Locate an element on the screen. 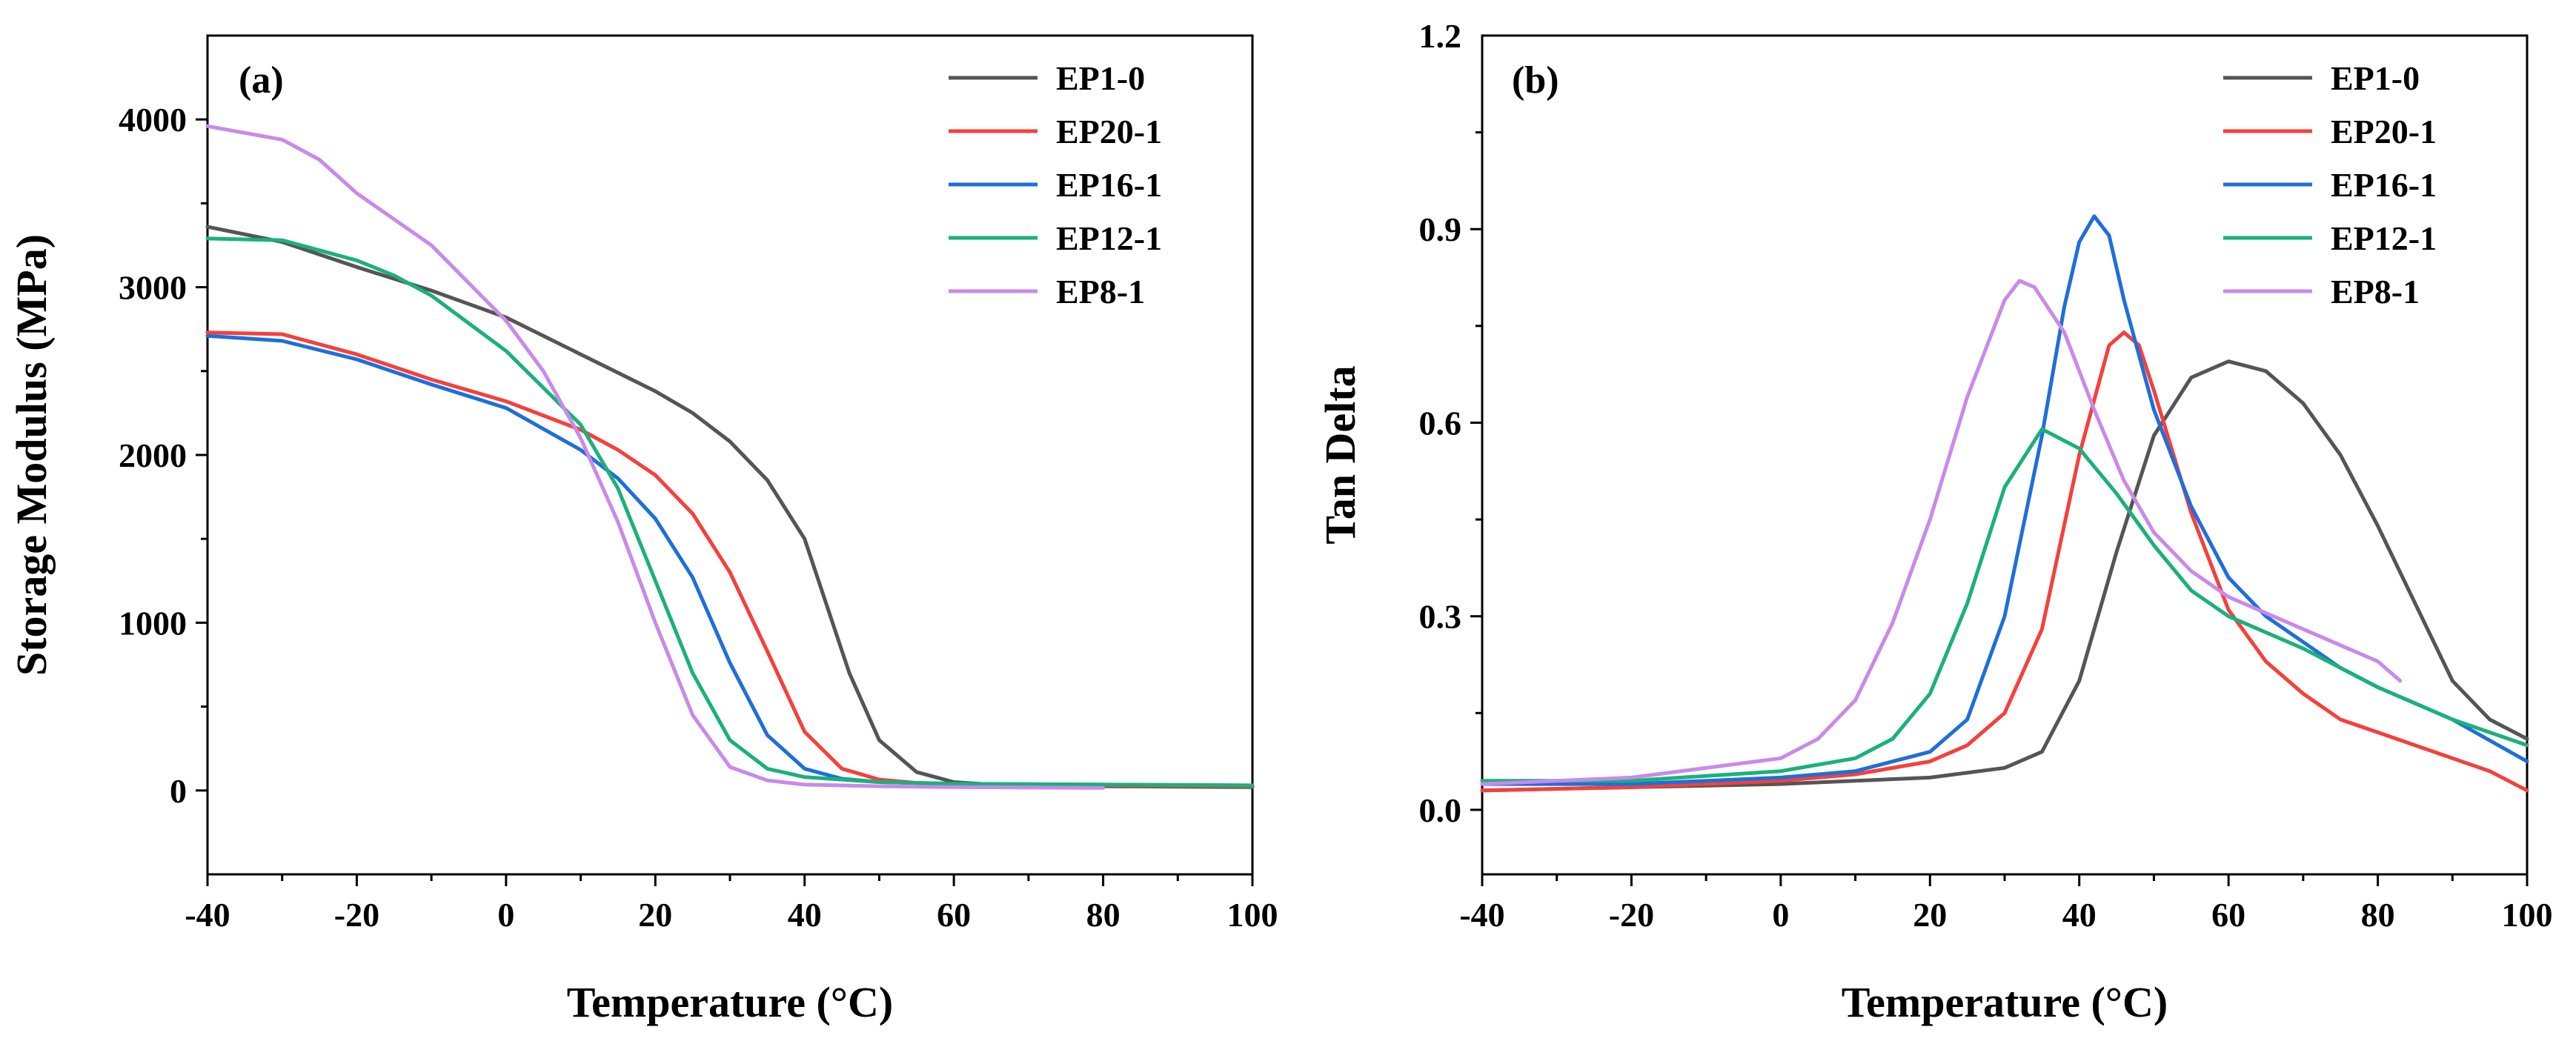  y-tick-label: 3000 is located at coordinates (153, 288).